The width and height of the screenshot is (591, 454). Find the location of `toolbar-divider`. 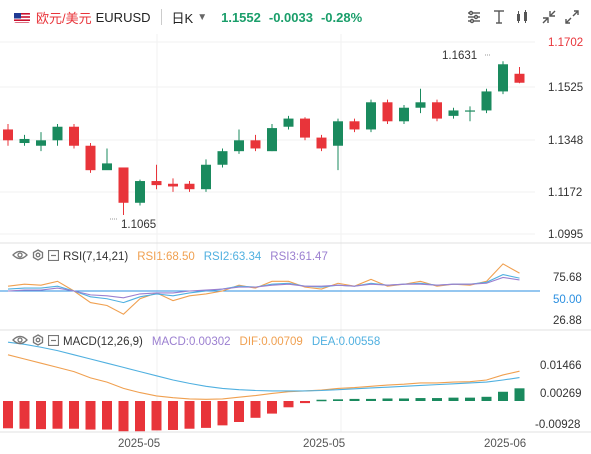

toolbar-divider is located at coordinates (161, 17).